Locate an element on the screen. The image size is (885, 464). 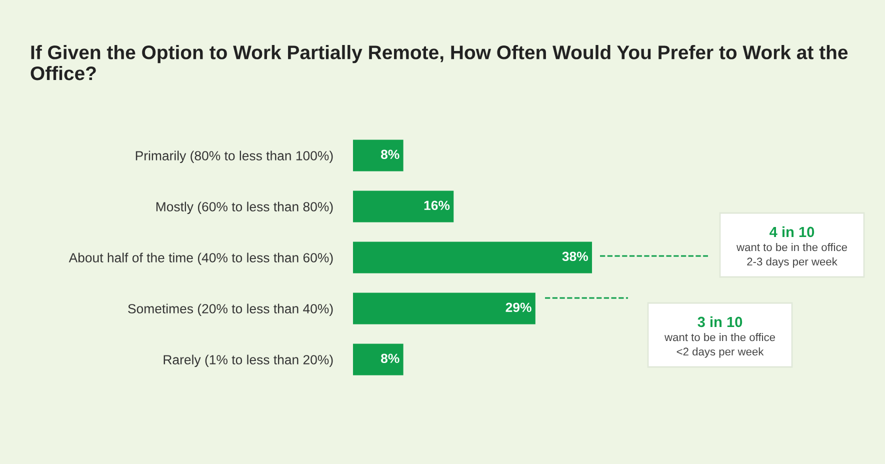
text: 3 in 10 want to be in the office <2 days per week is located at coordinates (720, 337).